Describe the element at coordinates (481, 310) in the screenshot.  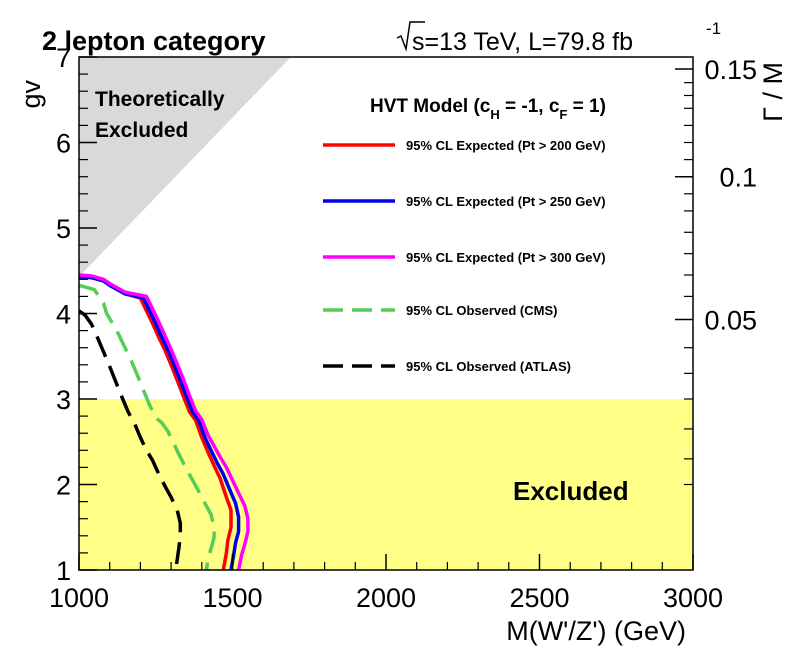
I see `legend-label-4: 95% CL Observed (CMS)` at that location.